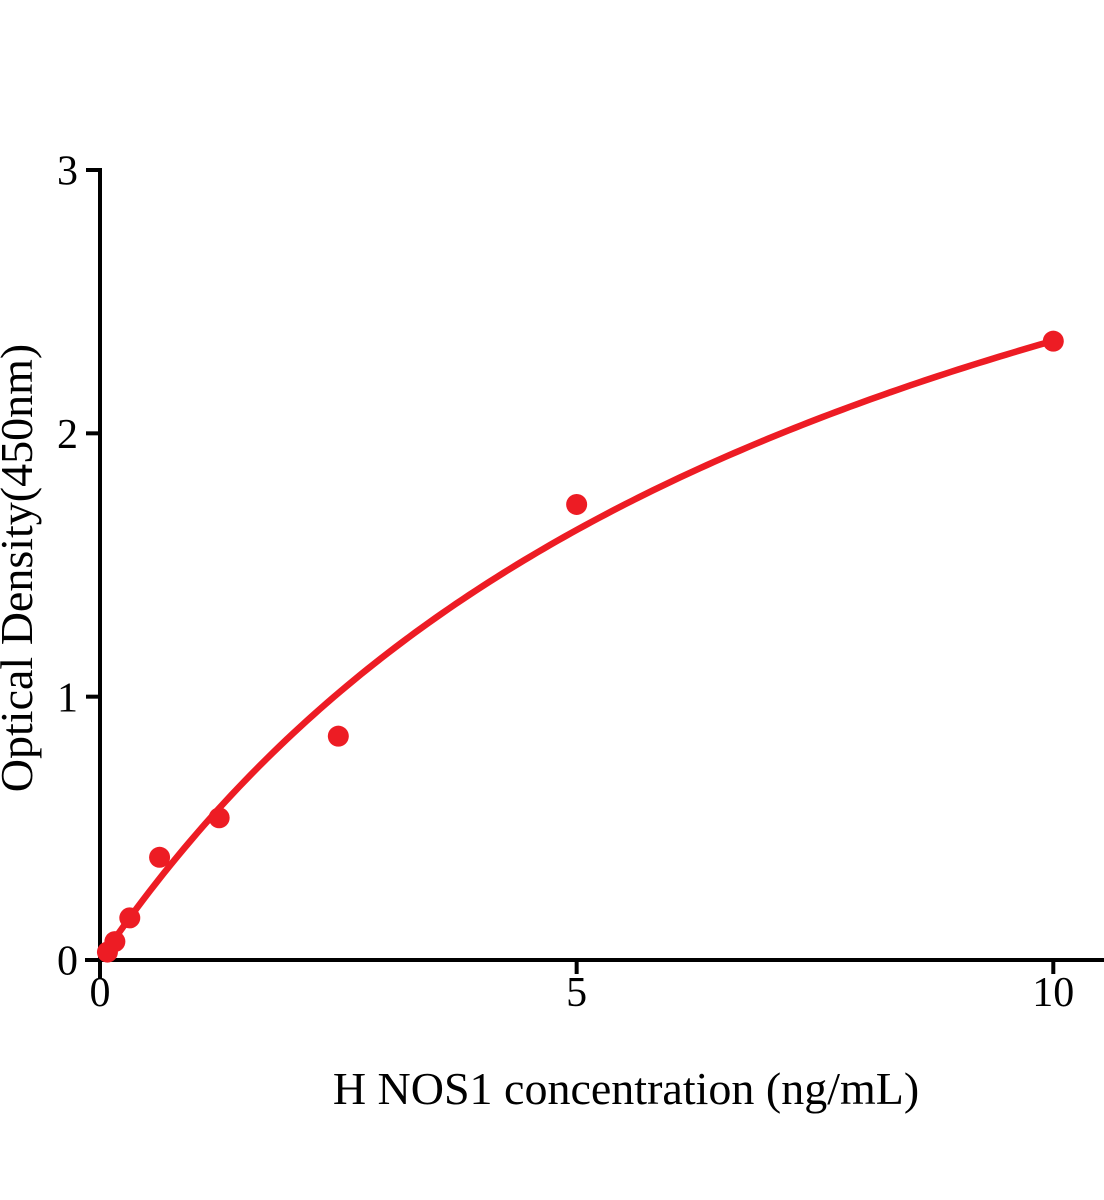 This screenshot has width=1104, height=1200. What do you see at coordinates (626, 1088) in the screenshot?
I see `x-axis-title: H NOS1 concentration (ng/mL)` at bounding box center [626, 1088].